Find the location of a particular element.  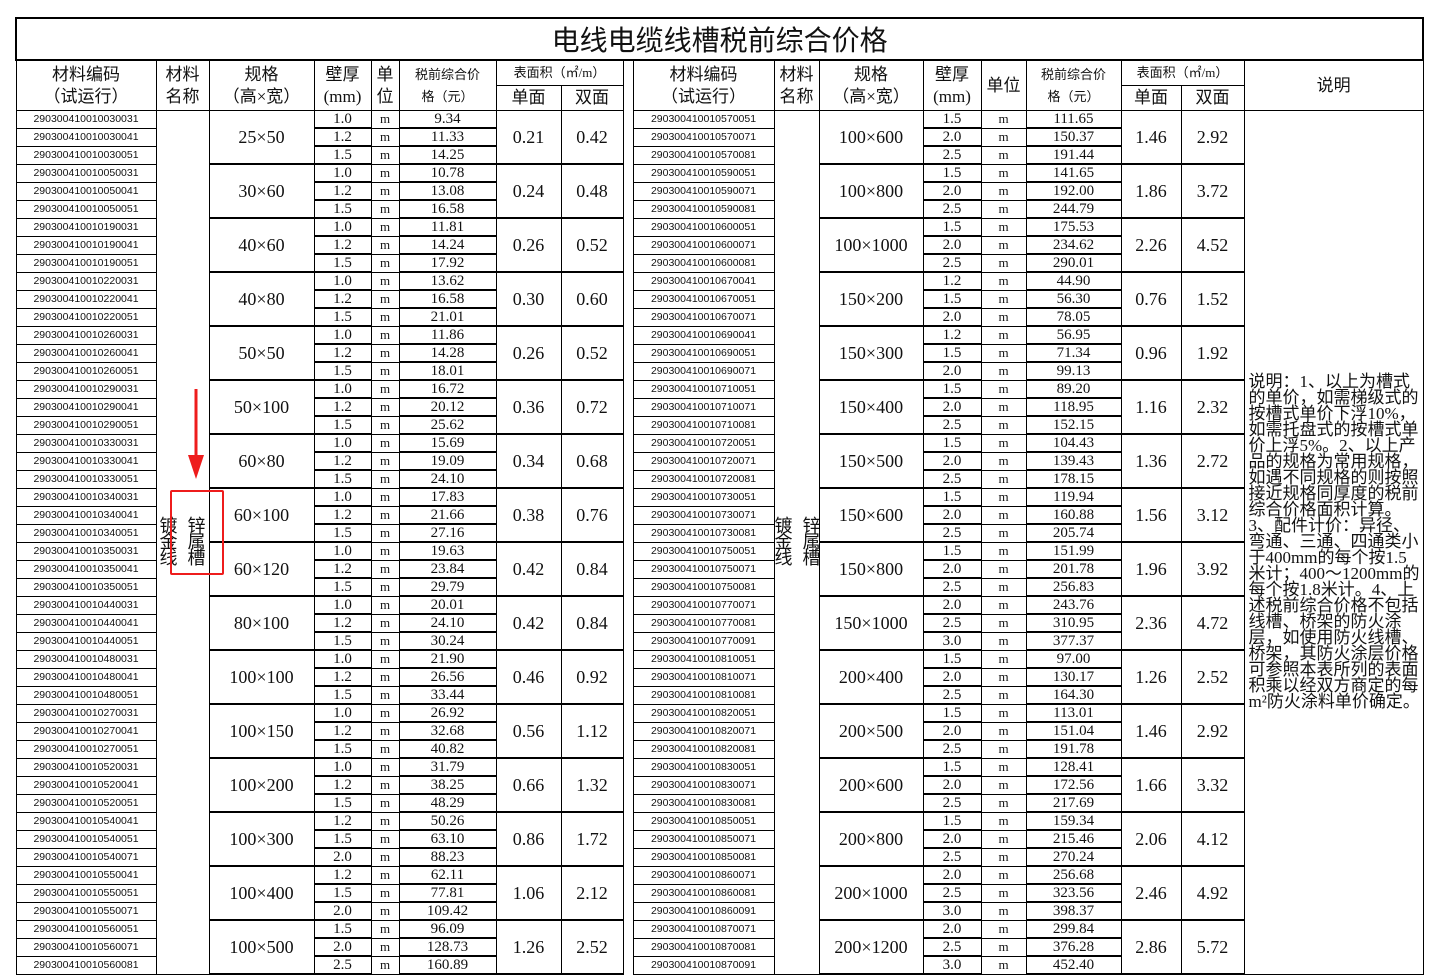

spec: 150×800 is located at coordinates (871, 569).